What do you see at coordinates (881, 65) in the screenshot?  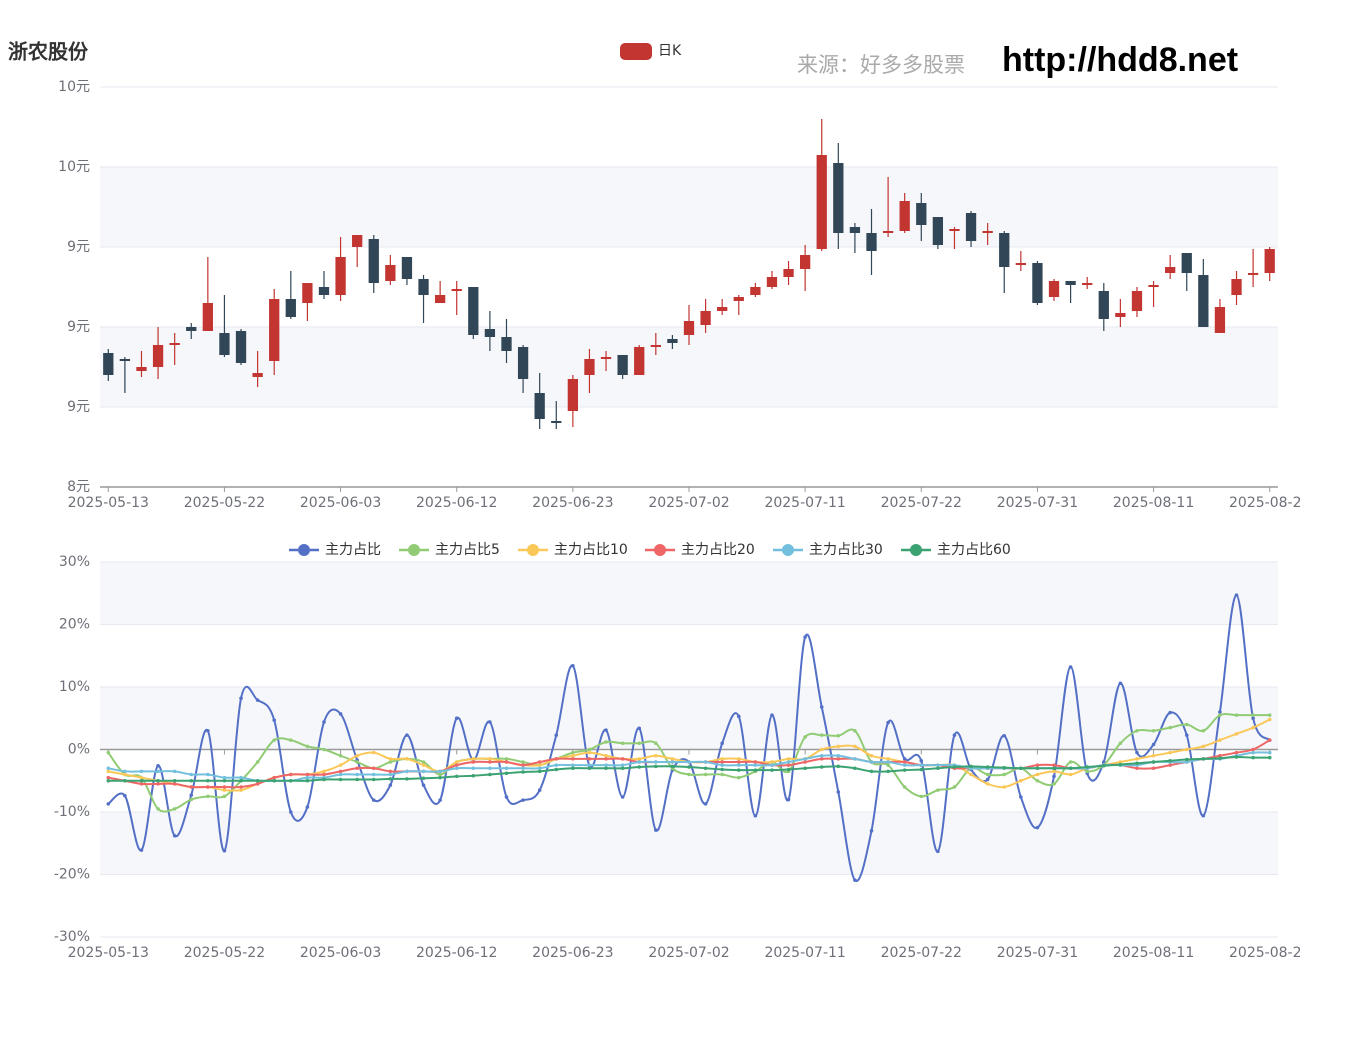 I see `source-note: 来源：好多多股票` at bounding box center [881, 65].